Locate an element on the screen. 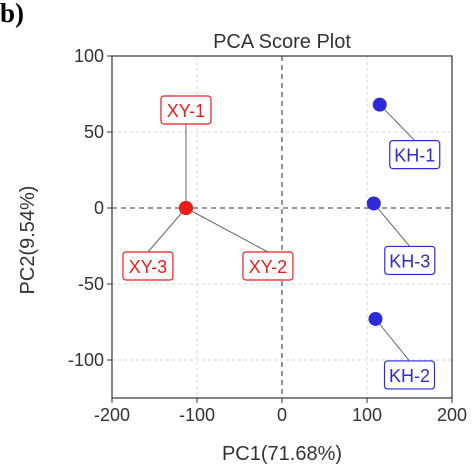 The height and width of the screenshot is (474, 474). point-label: KH-1 is located at coordinates (414, 156).